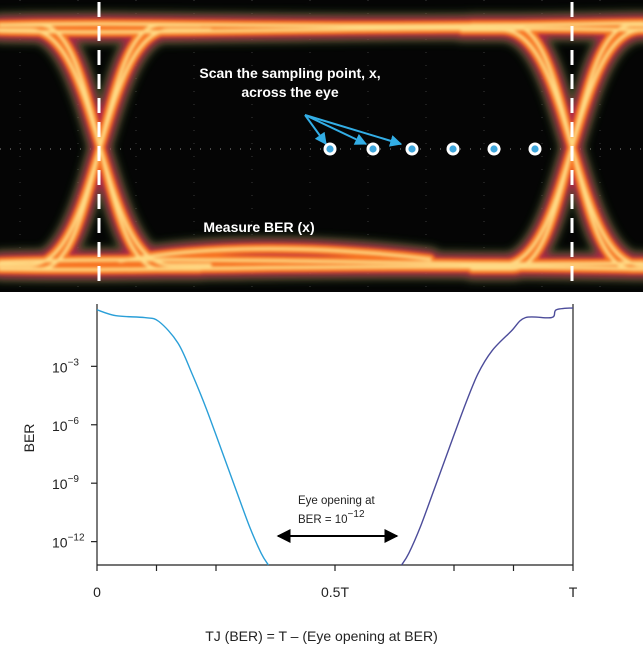  What do you see at coordinates (323, 520) in the screenshot?
I see `eye-opening-ber-base: BER = 10` at bounding box center [323, 520].